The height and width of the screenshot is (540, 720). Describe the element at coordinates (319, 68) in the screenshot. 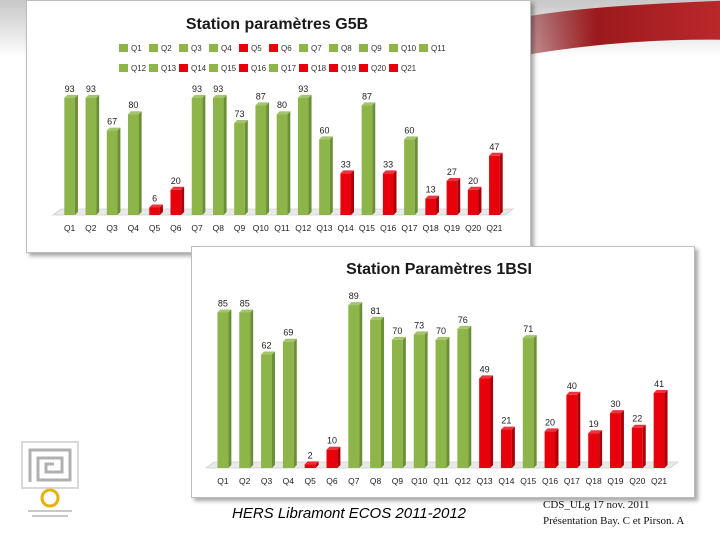

I see `legend-label: Q18` at that location.